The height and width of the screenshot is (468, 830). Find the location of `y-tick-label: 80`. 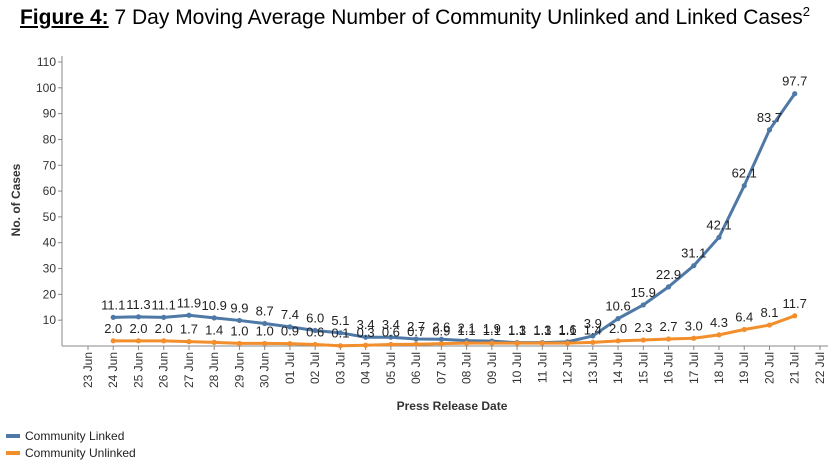

y-tick-label: 80 is located at coordinates (50, 139).